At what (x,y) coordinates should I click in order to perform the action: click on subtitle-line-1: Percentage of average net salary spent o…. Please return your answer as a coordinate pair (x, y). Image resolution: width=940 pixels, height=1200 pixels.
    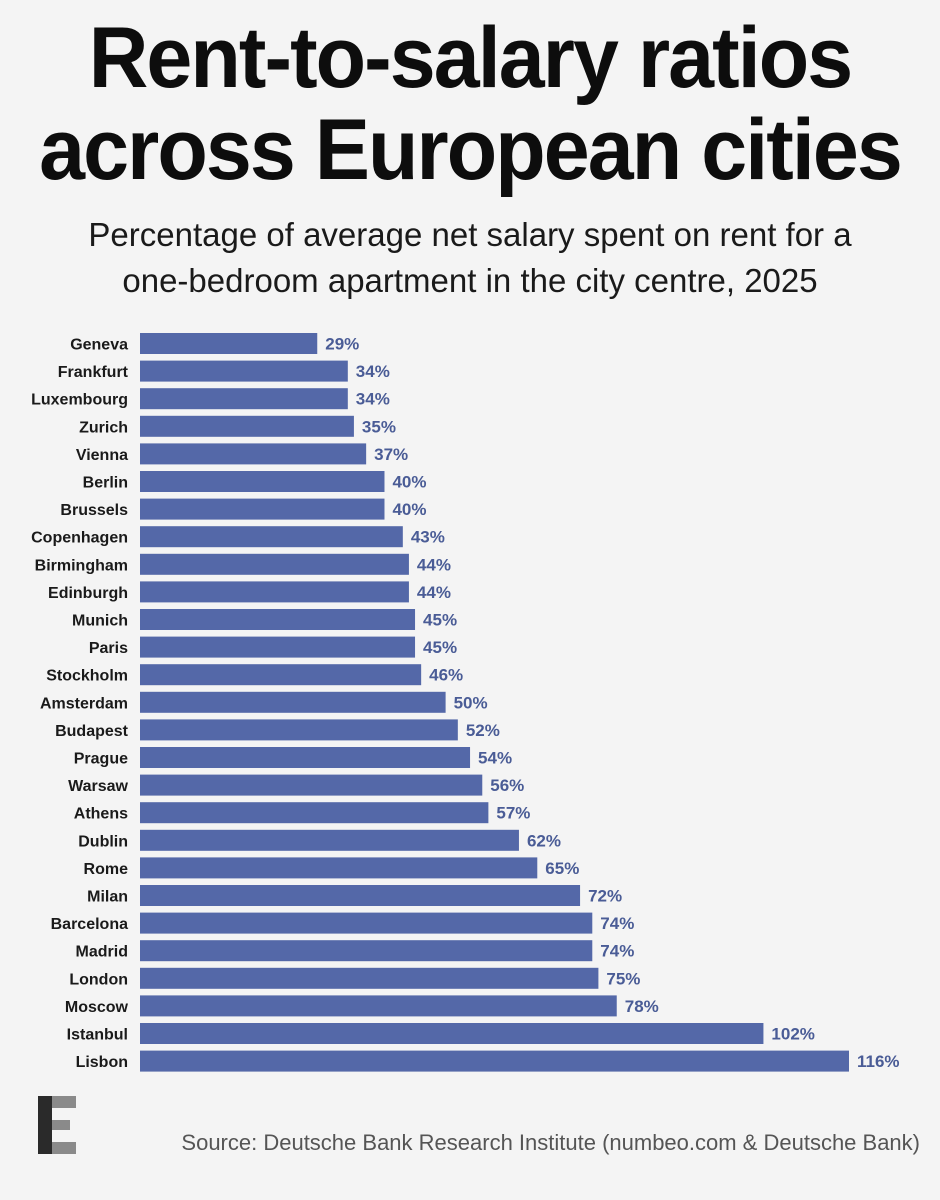
    Looking at the image, I should click on (470, 234).